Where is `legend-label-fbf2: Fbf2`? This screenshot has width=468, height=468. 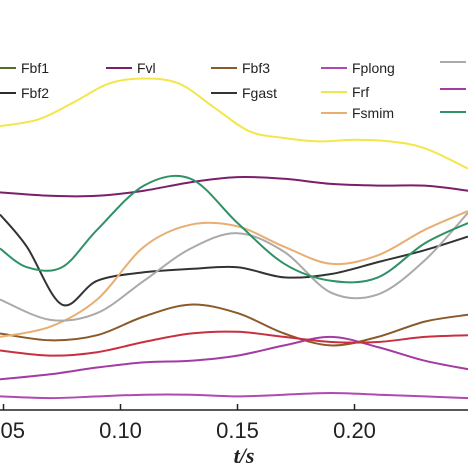
legend-label-fbf2: Fbf2 is located at coordinates (35, 93).